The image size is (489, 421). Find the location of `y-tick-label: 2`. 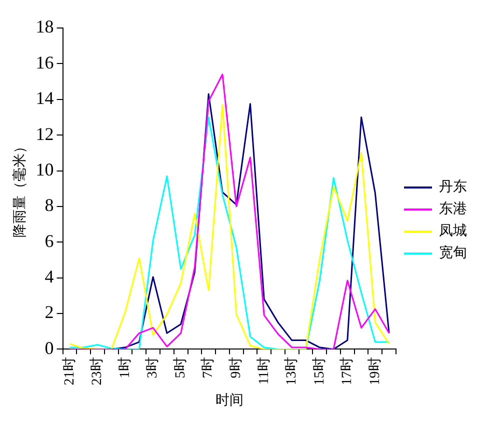

y-tick-label: 2 is located at coordinates (49, 312).